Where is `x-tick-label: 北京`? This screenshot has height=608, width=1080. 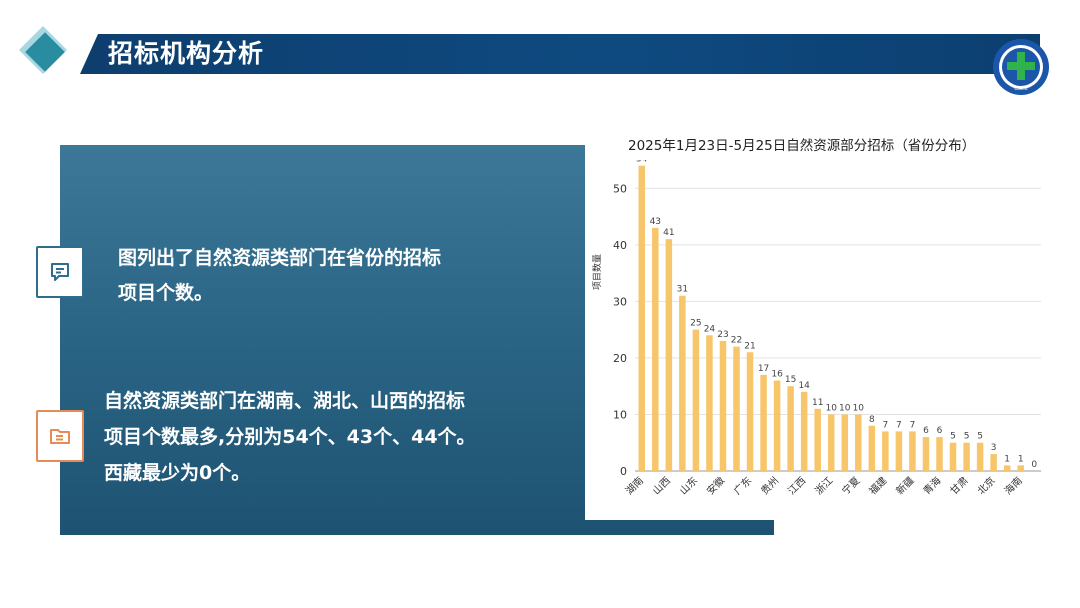 x-tick-label: 北京 is located at coordinates (985, 485).